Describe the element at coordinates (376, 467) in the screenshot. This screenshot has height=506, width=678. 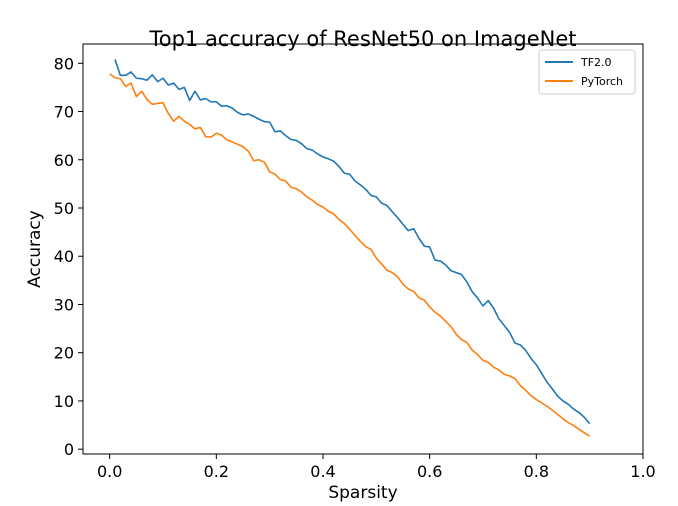
I see `x-axis: 0.0 0.2 0.4 0.6 0.8 1.0` at that location.